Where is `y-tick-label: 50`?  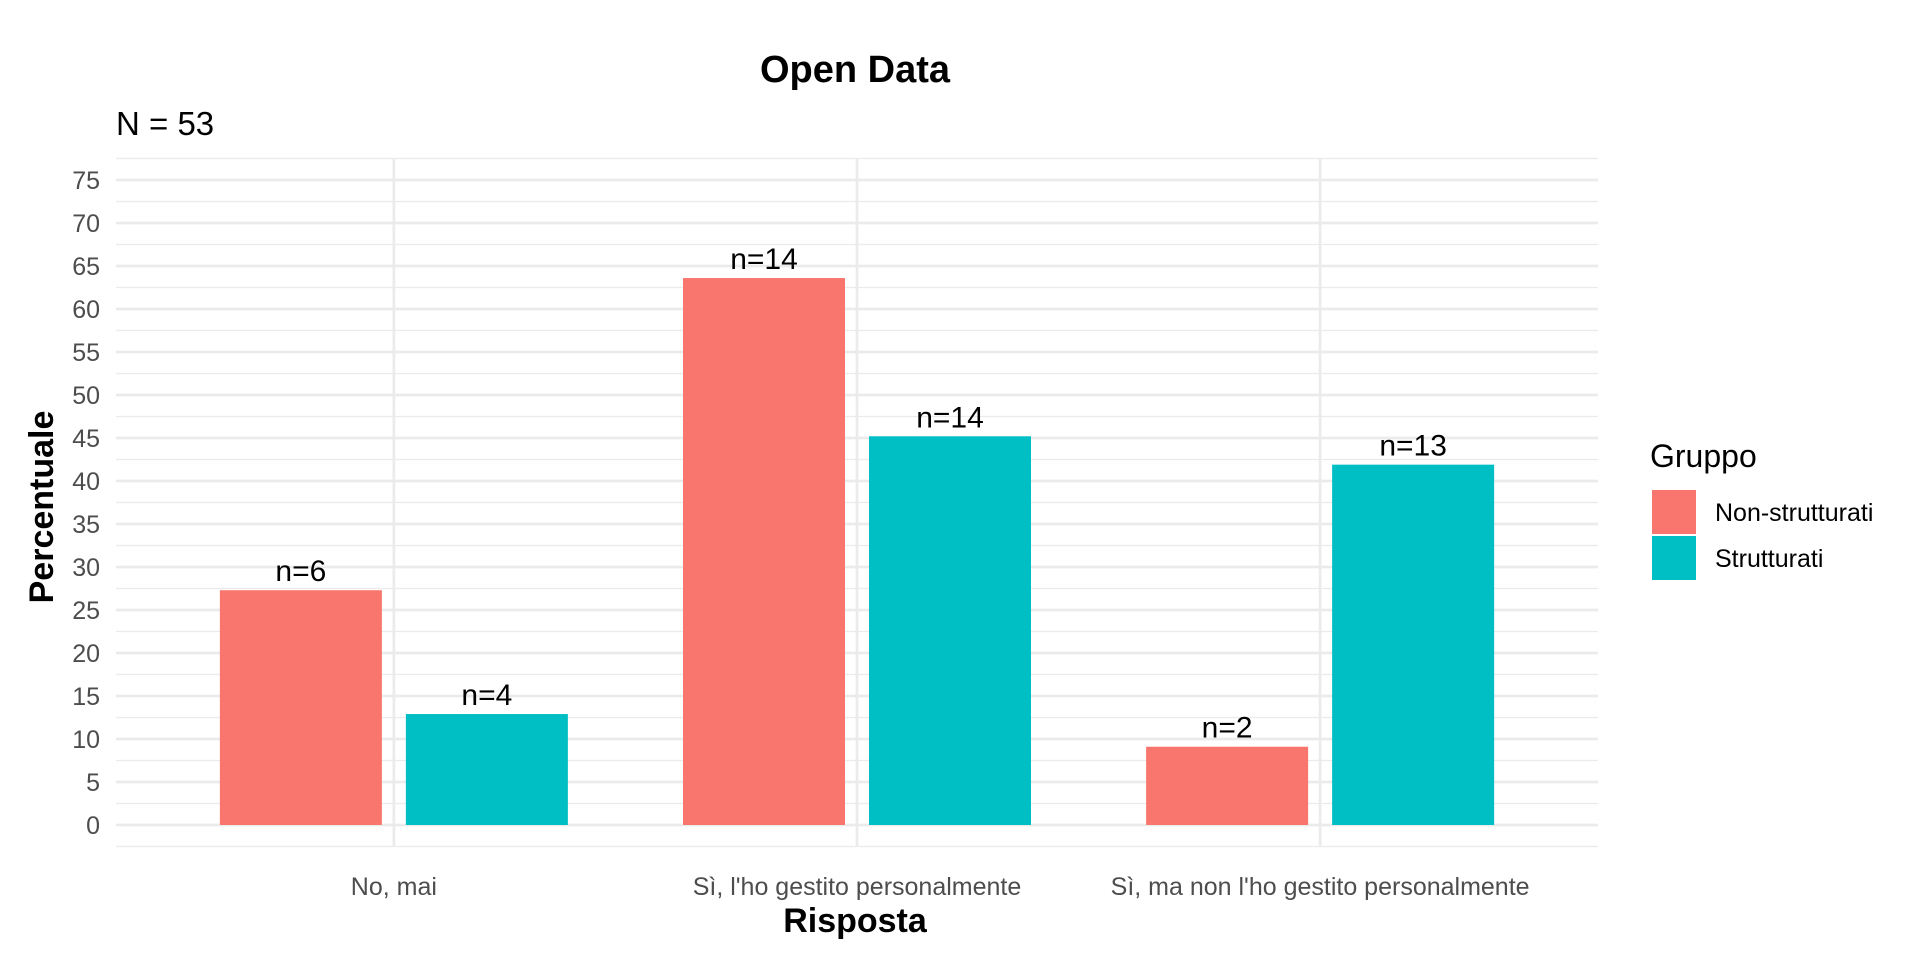
y-tick-label: 50 is located at coordinates (86, 396).